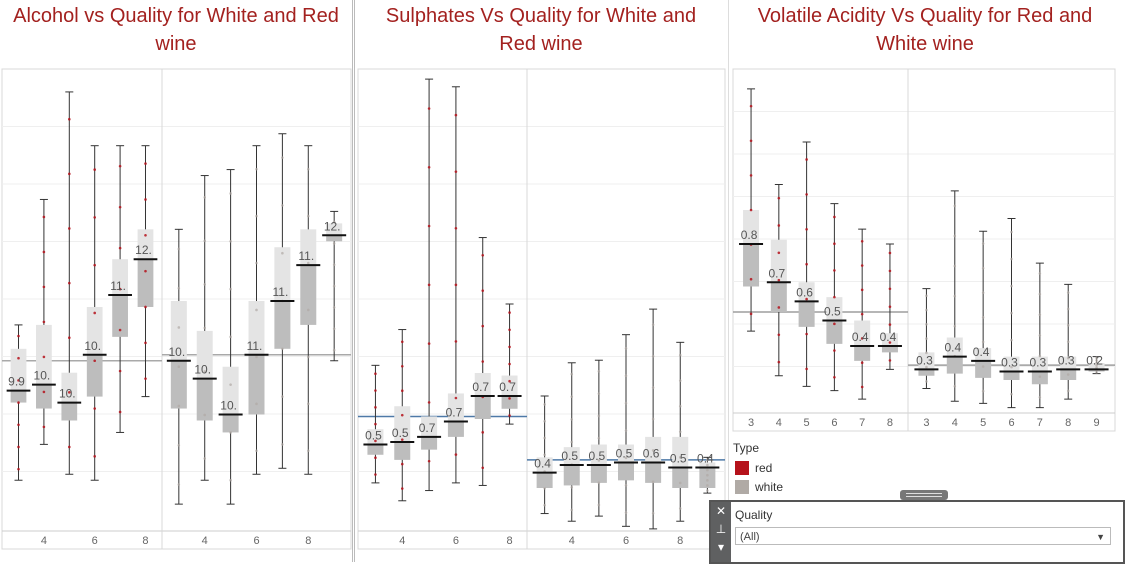 The image size is (1127, 564). I want to click on legend-item-white: white, so click(759, 487).